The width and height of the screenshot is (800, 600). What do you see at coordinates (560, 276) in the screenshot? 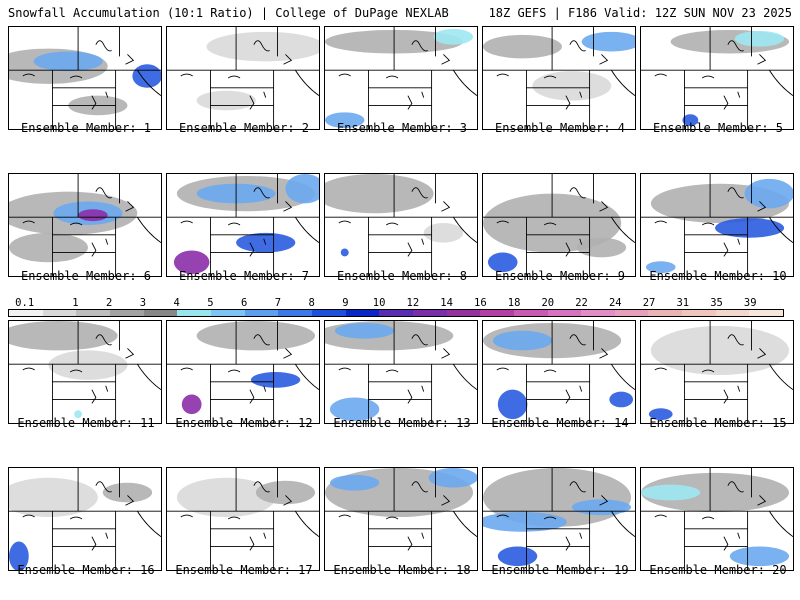
I see `member-caption: Ensemble Member: 9` at bounding box center [560, 276].